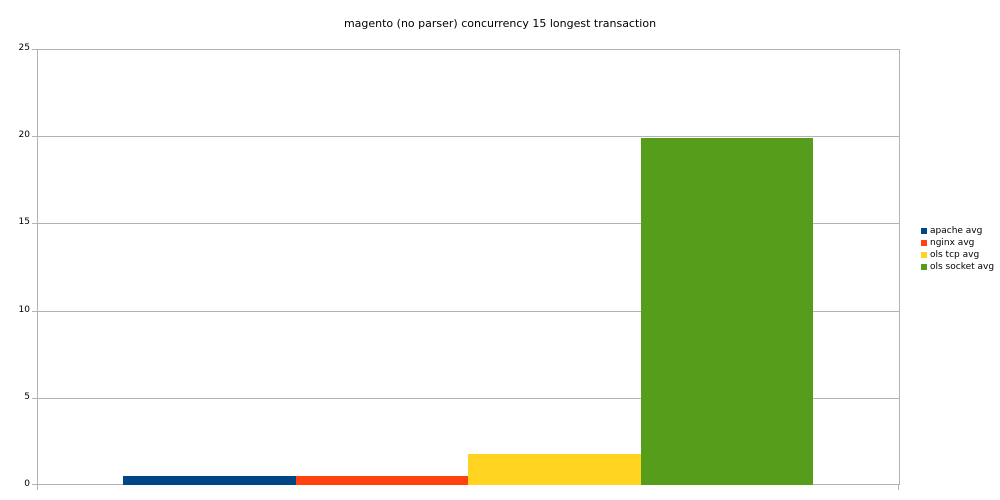 The height and width of the screenshot is (500, 1000). Describe the element at coordinates (24, 48) in the screenshot. I see `y-tick-label: 25` at that location.